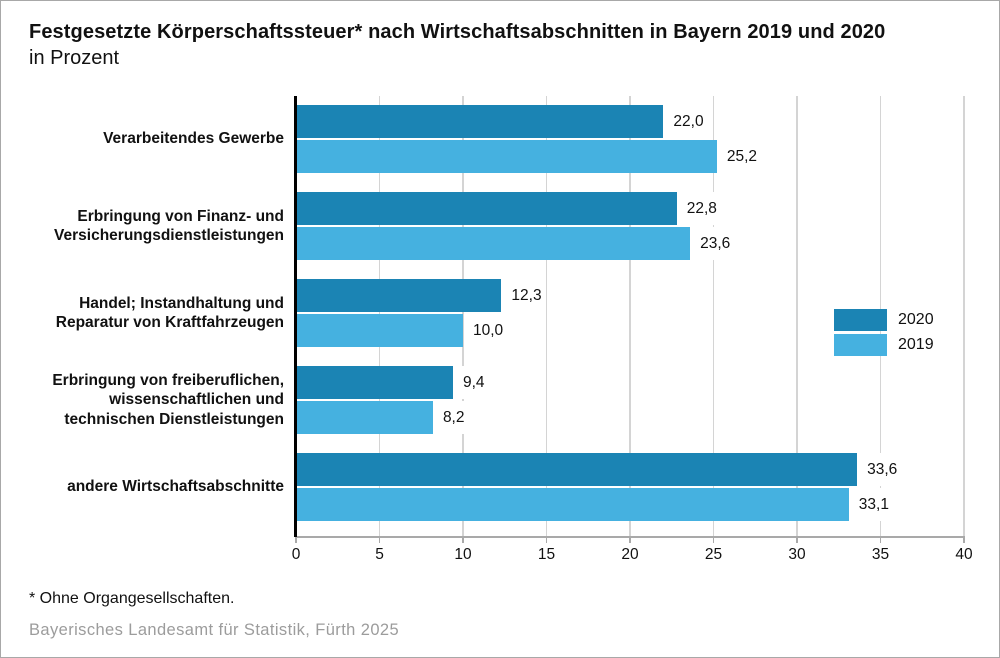 Image resolution: width=1000 pixels, height=658 pixels. What do you see at coordinates (379, 554) in the screenshot?
I see `x-tick-label: 5` at bounding box center [379, 554].